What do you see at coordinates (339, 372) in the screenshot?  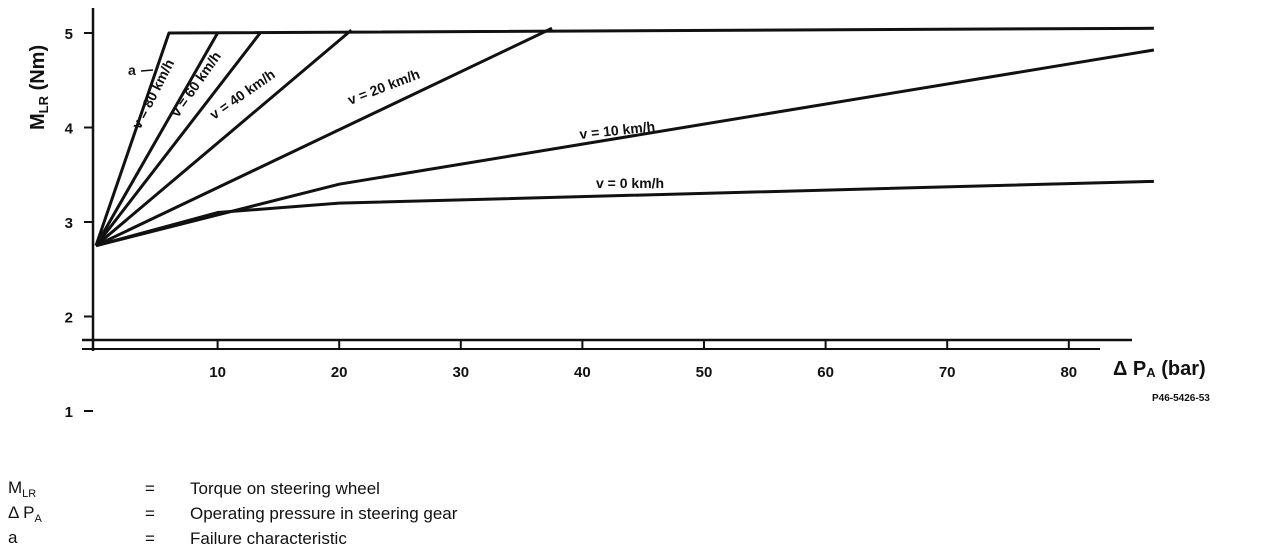 I see `x-tick-label: 20` at bounding box center [339, 372].